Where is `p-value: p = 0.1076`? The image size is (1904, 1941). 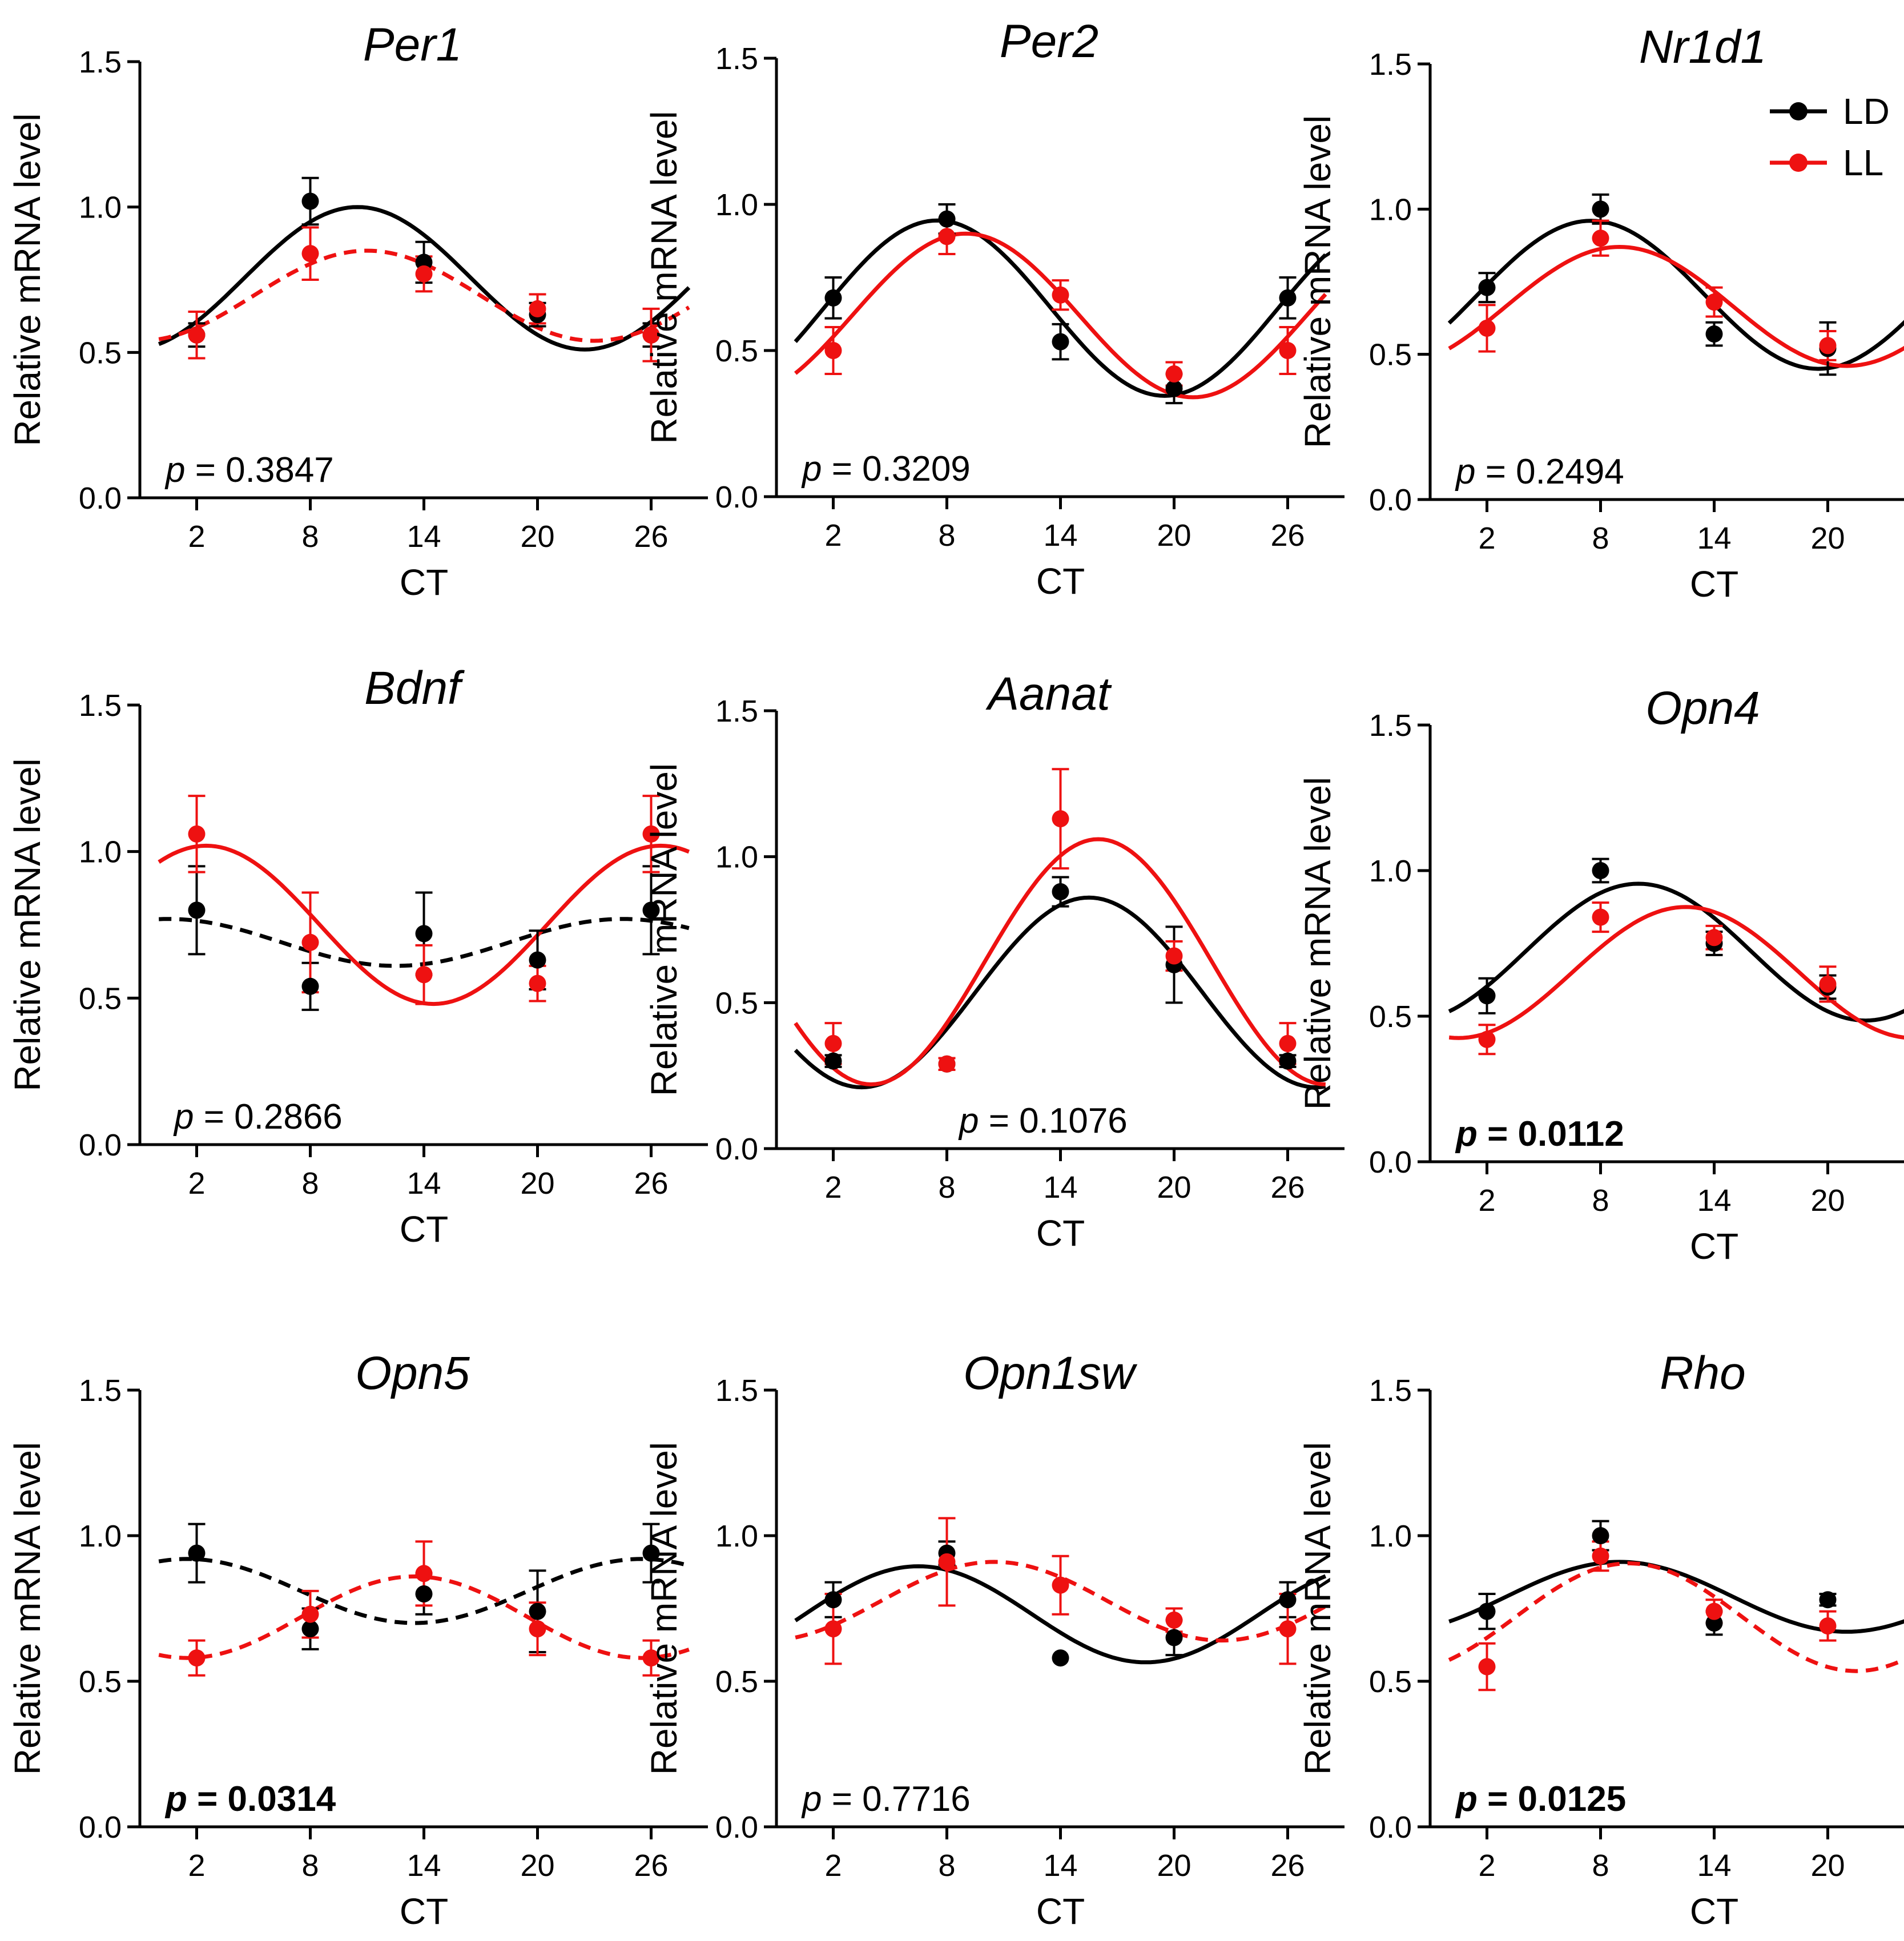 p-value: p = 0.1076 is located at coordinates (1043, 1121).